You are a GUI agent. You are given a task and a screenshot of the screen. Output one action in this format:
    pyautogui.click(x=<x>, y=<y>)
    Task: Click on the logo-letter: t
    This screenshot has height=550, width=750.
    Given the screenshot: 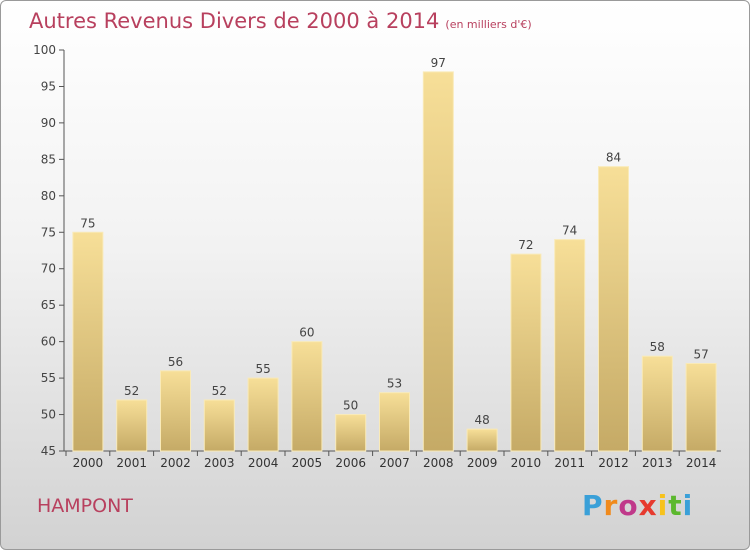 What is the action you would take?
    pyautogui.click(x=675, y=505)
    